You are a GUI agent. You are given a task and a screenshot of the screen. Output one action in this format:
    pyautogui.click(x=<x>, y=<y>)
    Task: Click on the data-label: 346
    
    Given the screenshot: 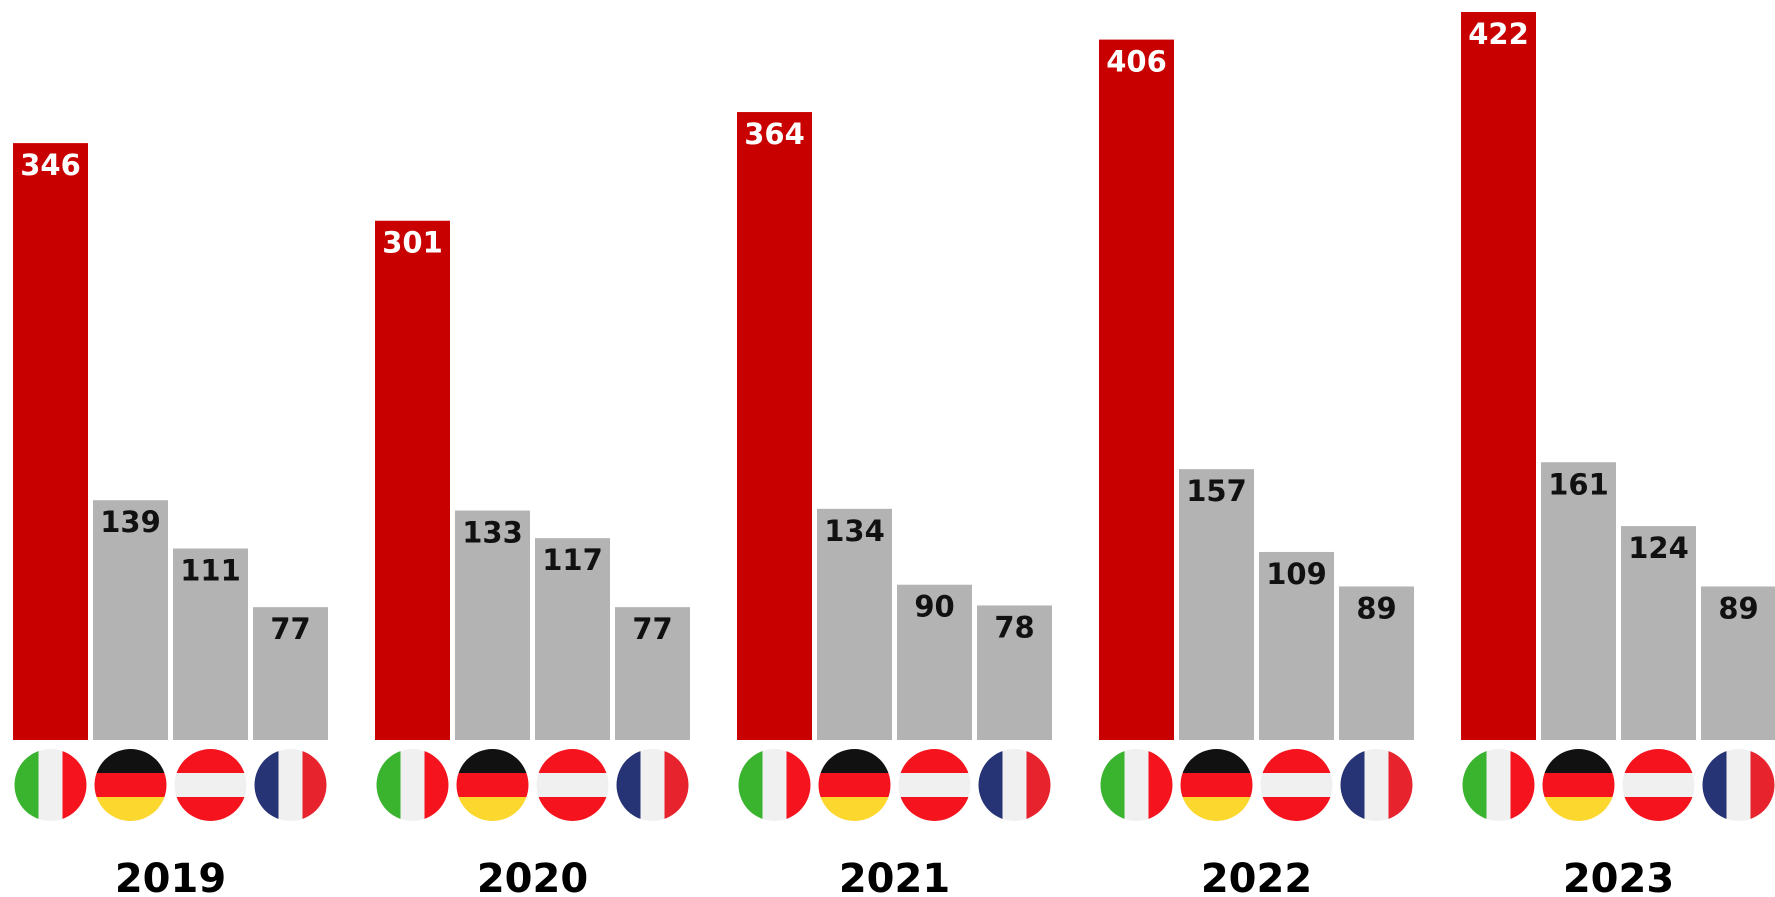 What is the action you would take?
    pyautogui.click(x=50, y=165)
    